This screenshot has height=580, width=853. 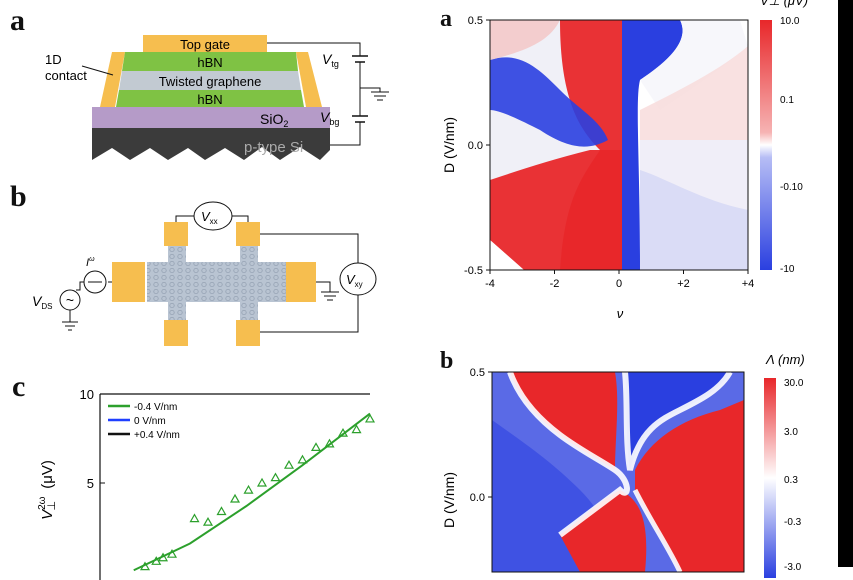 What do you see at coordinates (794, 383) in the screenshot?
I see `b-colorbar-tick: 30.0` at bounding box center [794, 383].